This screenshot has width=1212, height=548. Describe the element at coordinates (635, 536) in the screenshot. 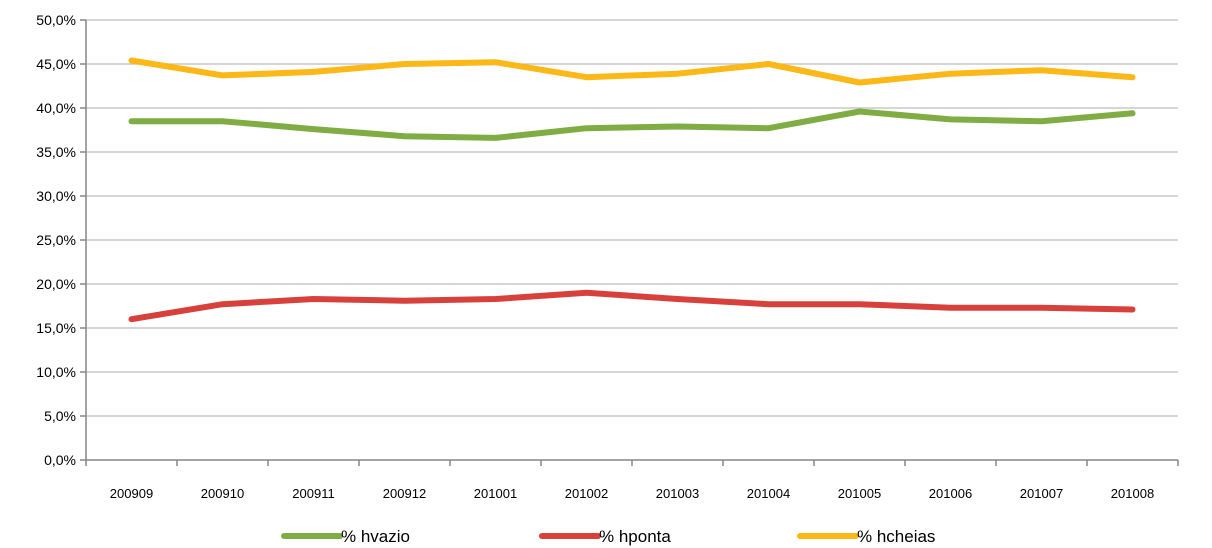

I see `legend-label: % hponta` at that location.